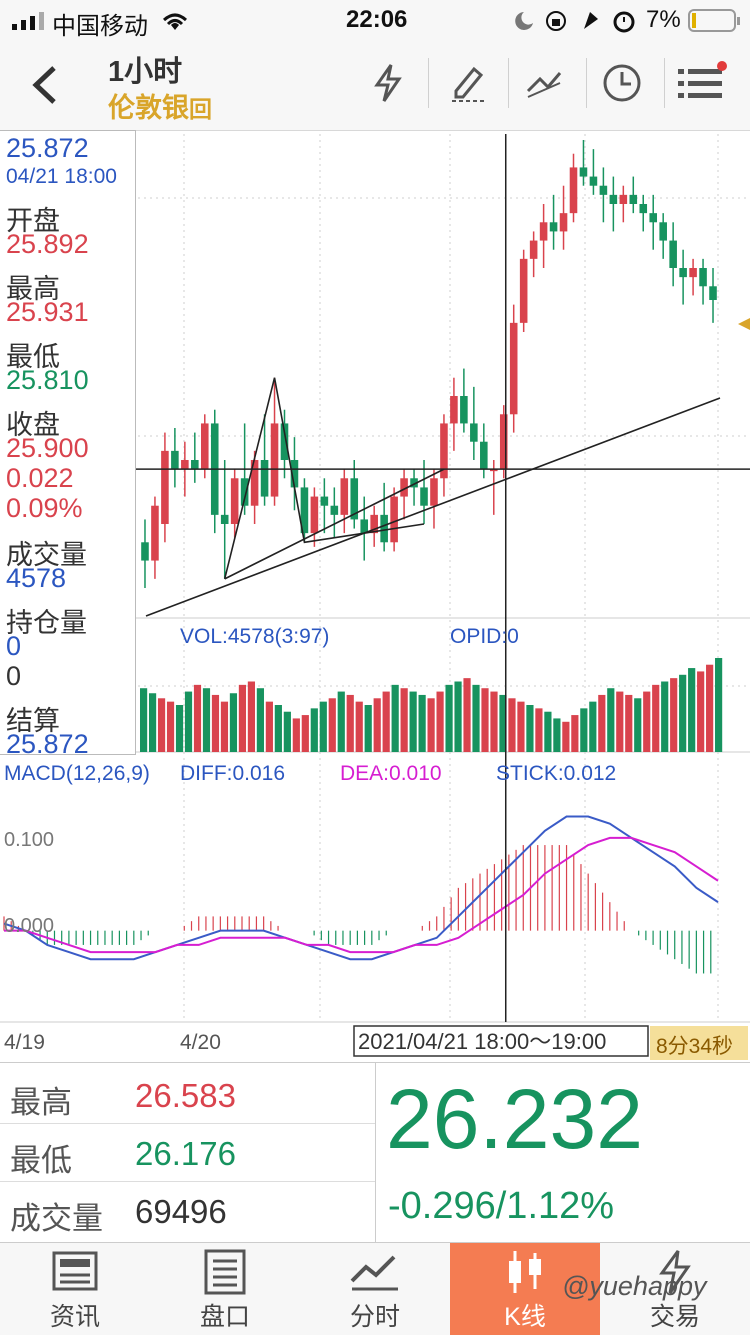 This screenshot has width=750, height=1335. I want to click on period-title: 1小时, so click(145, 72).